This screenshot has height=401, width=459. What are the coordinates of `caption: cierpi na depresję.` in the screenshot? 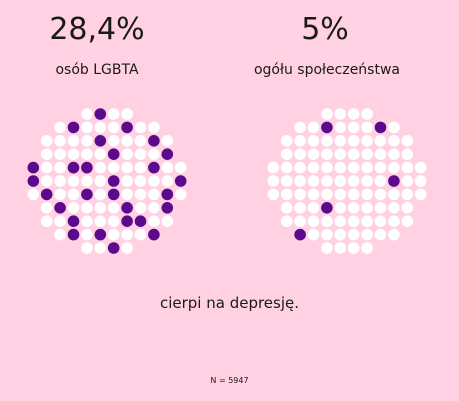 It's located at (229, 303).